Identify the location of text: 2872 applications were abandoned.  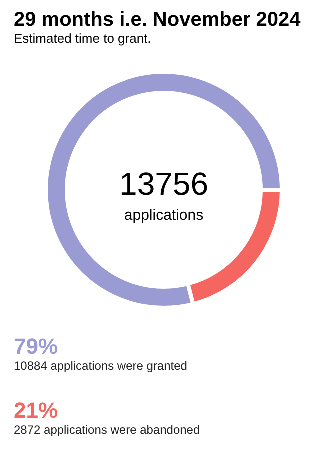
(107, 430).